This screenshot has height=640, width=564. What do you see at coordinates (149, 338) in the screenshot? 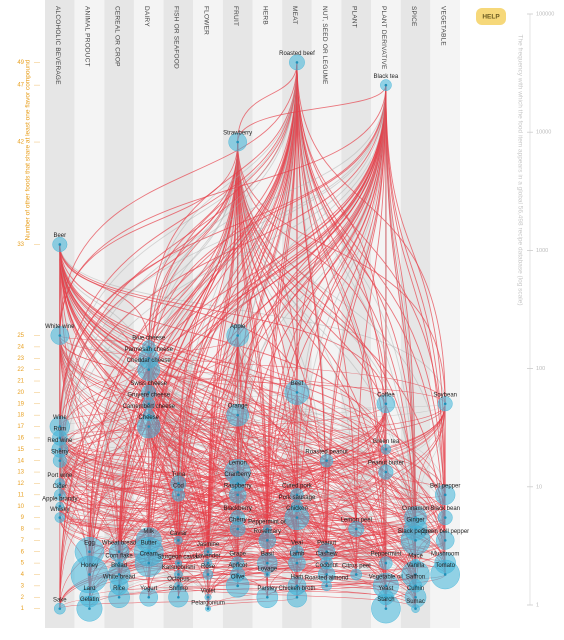
I see `food-label: Blue cheese` at bounding box center [149, 338].